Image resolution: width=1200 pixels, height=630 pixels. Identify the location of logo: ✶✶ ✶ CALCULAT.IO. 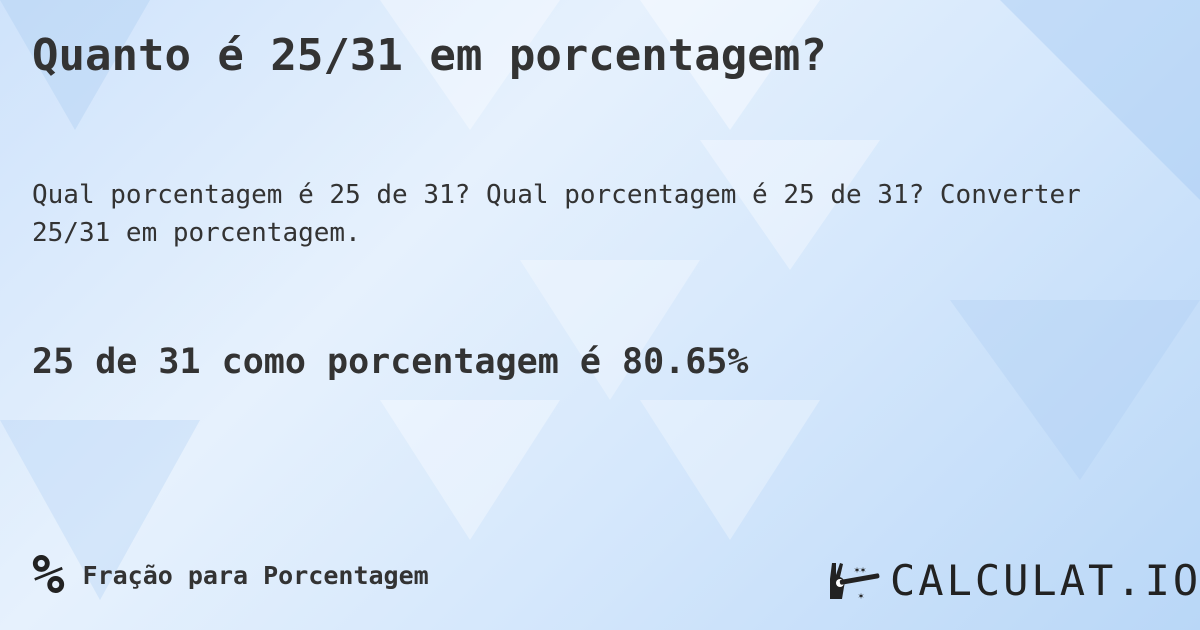
(1014, 580).